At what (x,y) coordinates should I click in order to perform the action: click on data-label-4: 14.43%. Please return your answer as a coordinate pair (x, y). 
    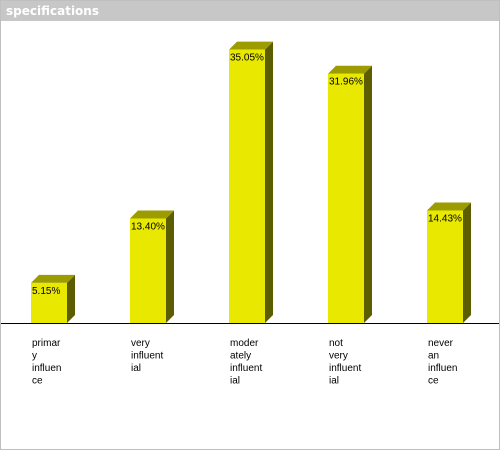
    Looking at the image, I should click on (445, 218).